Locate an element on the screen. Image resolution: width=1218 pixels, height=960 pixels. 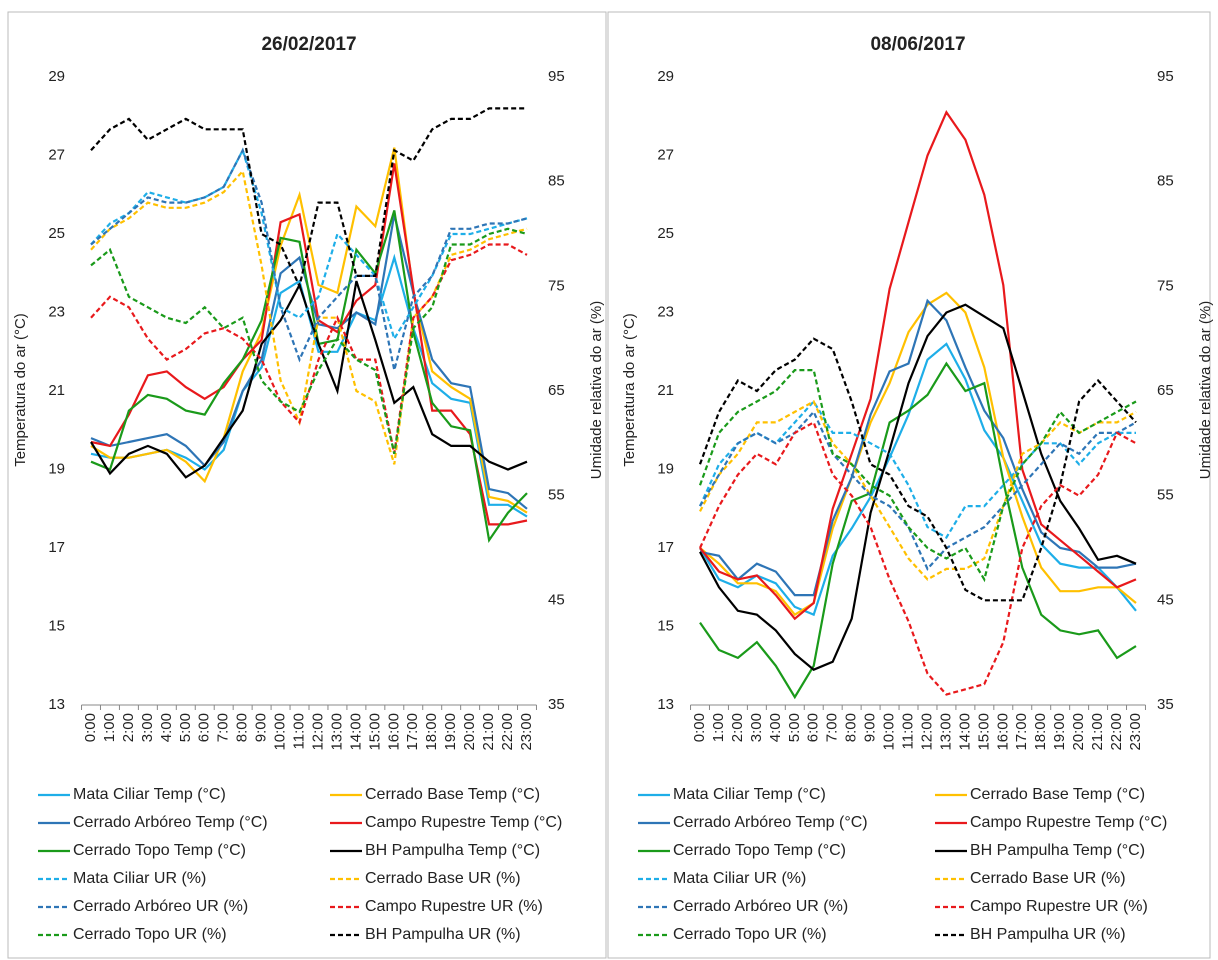
x-tick-label: 9:00 is located at coordinates (261, 727).